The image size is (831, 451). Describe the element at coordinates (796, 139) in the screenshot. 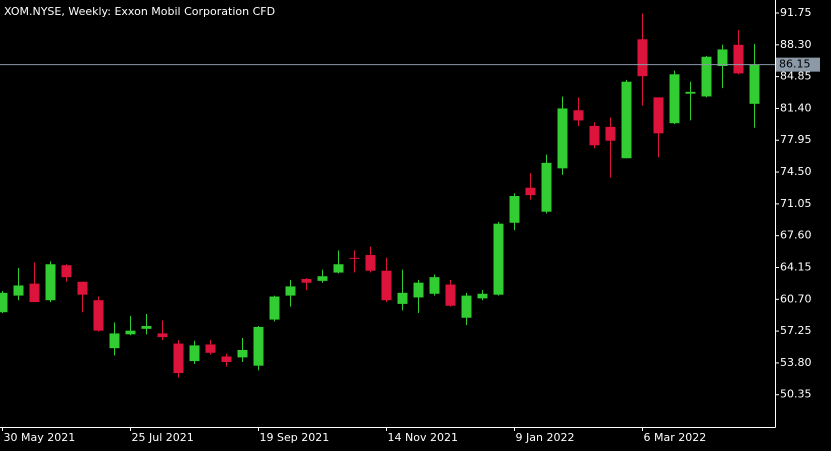

I see `y-tick-label: 77.95` at that location.